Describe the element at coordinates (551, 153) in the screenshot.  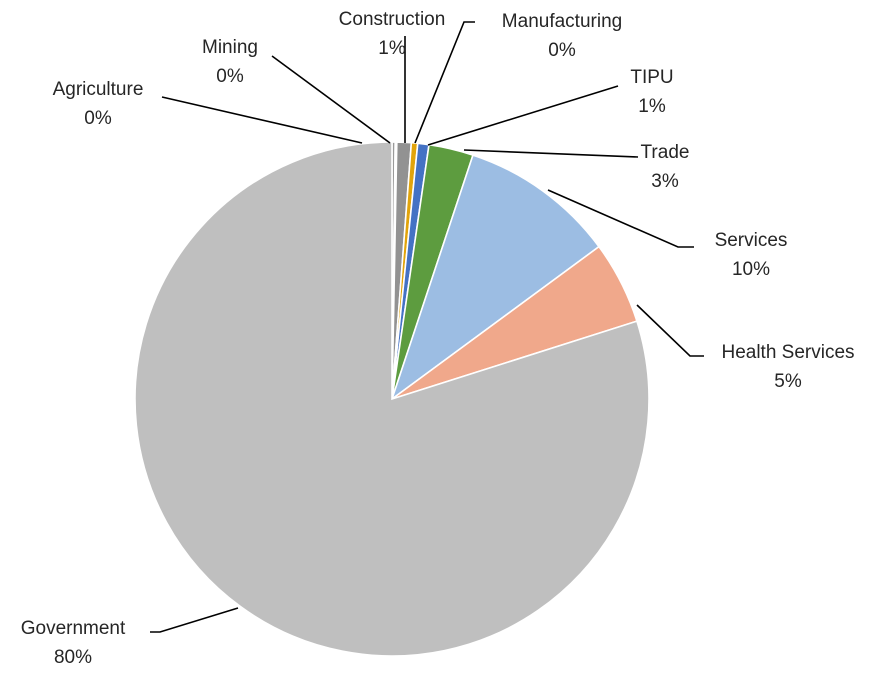
I see `leader-line-trade` at that location.